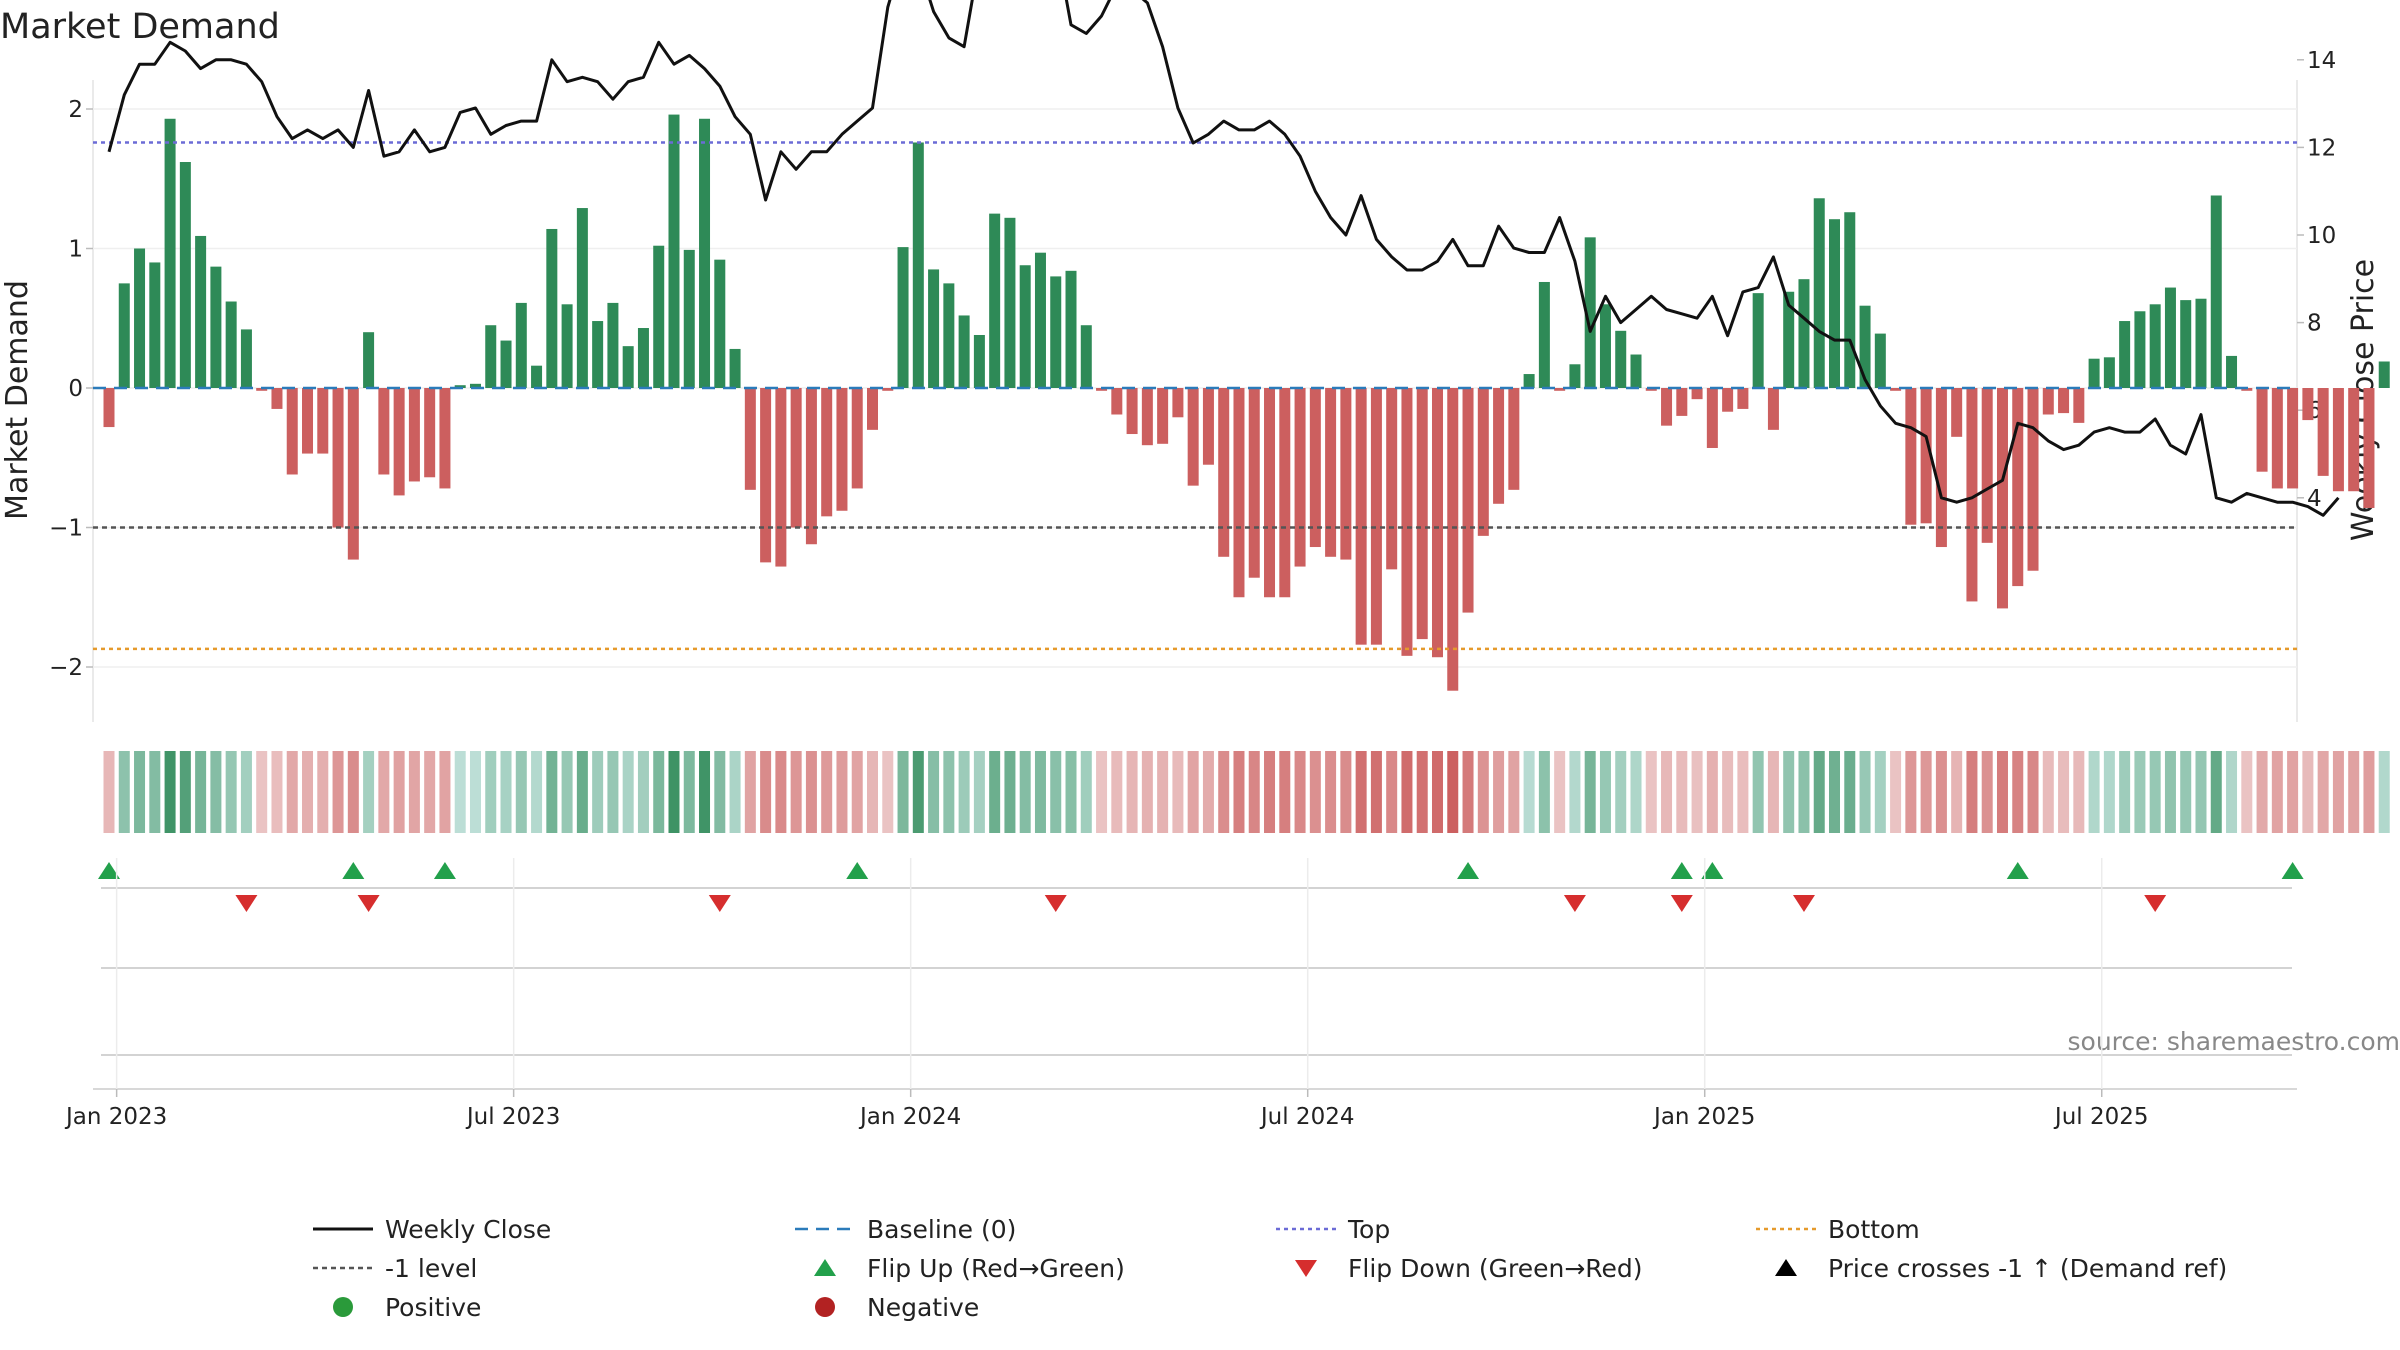  What do you see at coordinates (2314, 324) in the screenshot?
I see `y-right-tick-label: 8` at bounding box center [2314, 324].